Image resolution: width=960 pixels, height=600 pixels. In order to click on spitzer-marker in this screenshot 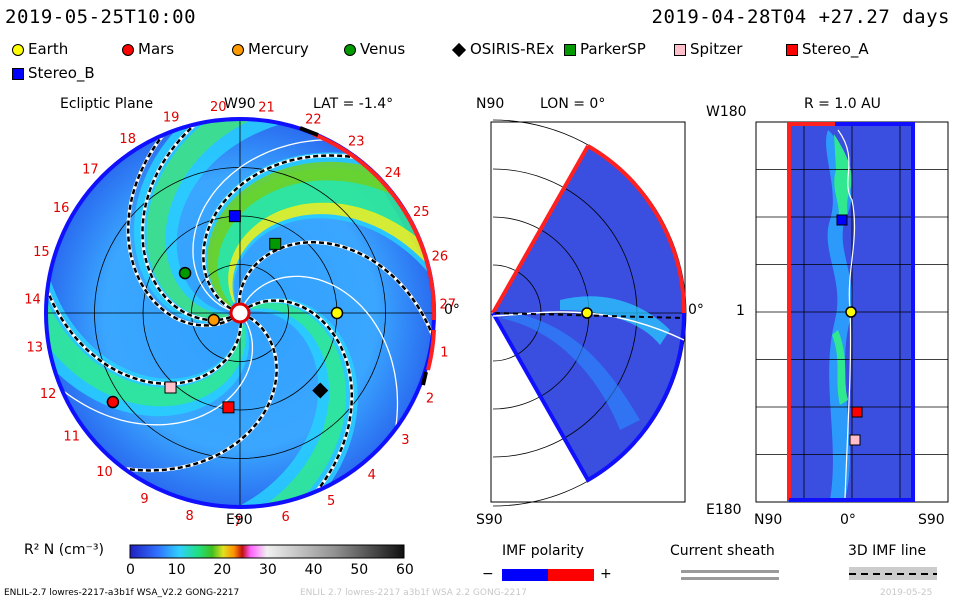, I will do `click(170, 387)`.